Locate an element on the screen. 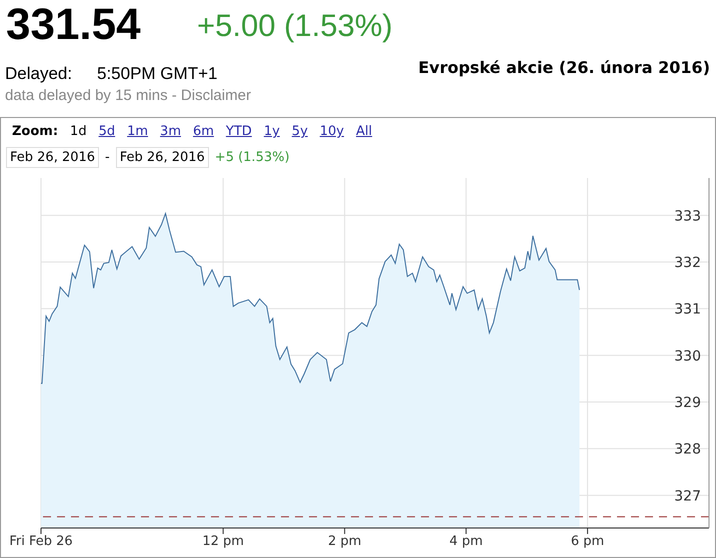 This screenshot has width=716, height=558. text: 331.54 is located at coordinates (73, 25).